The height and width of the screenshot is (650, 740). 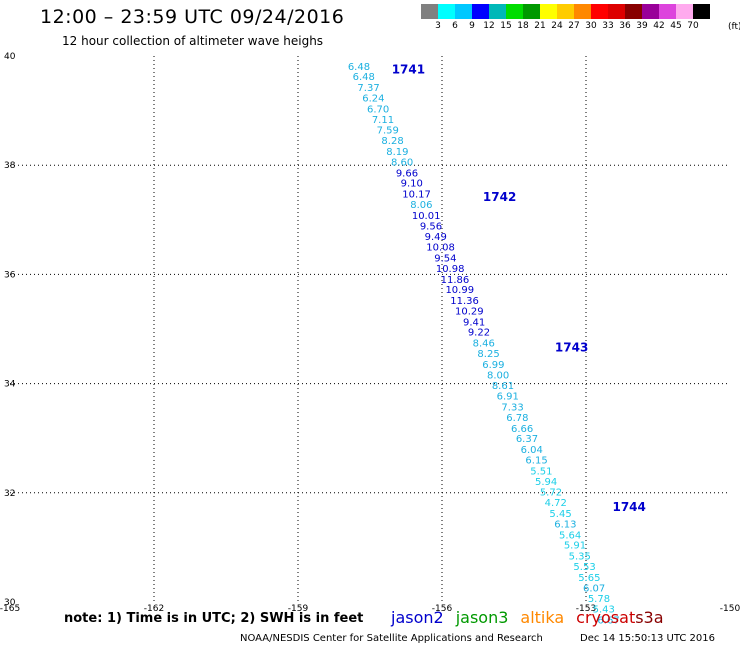 What do you see at coordinates (565, 26) in the screenshot?
I see `color-scale-labels: 3 6 9 12 15 18 21 24 27 30 33 36 39 42 45 70` at bounding box center [565, 26].